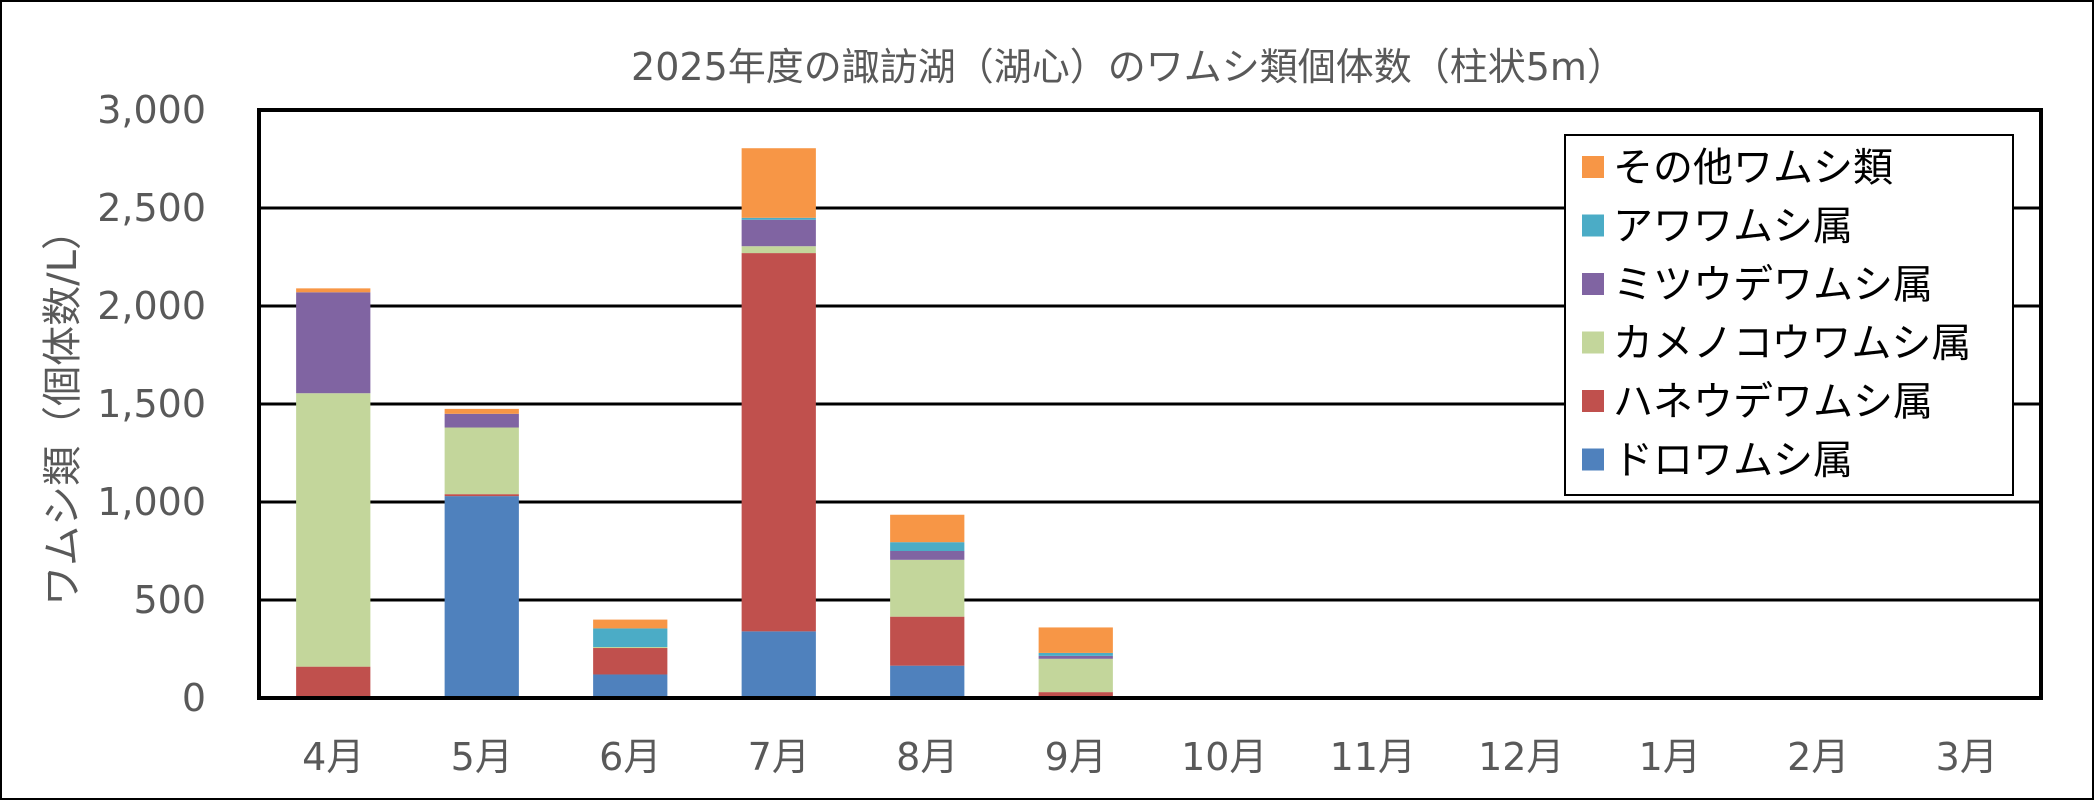 Image resolution: width=2094 pixels, height=800 pixels. Describe the element at coordinates (151, 306) in the screenshot. I see `y-tick-label: 2,000` at that location.